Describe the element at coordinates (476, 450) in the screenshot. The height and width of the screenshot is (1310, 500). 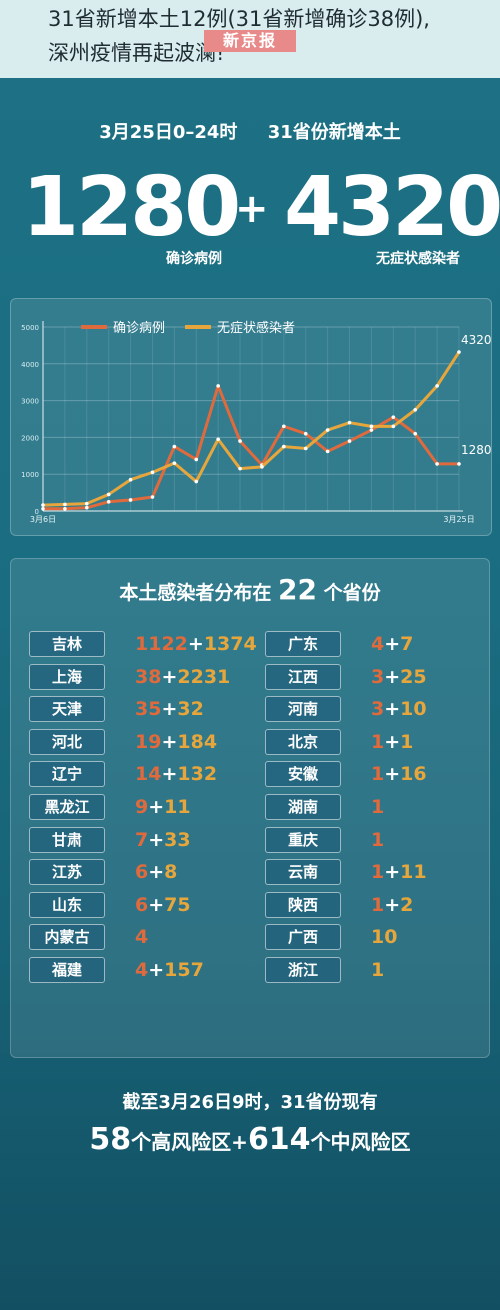
I see `end-label-confirmed: 1280` at that location.